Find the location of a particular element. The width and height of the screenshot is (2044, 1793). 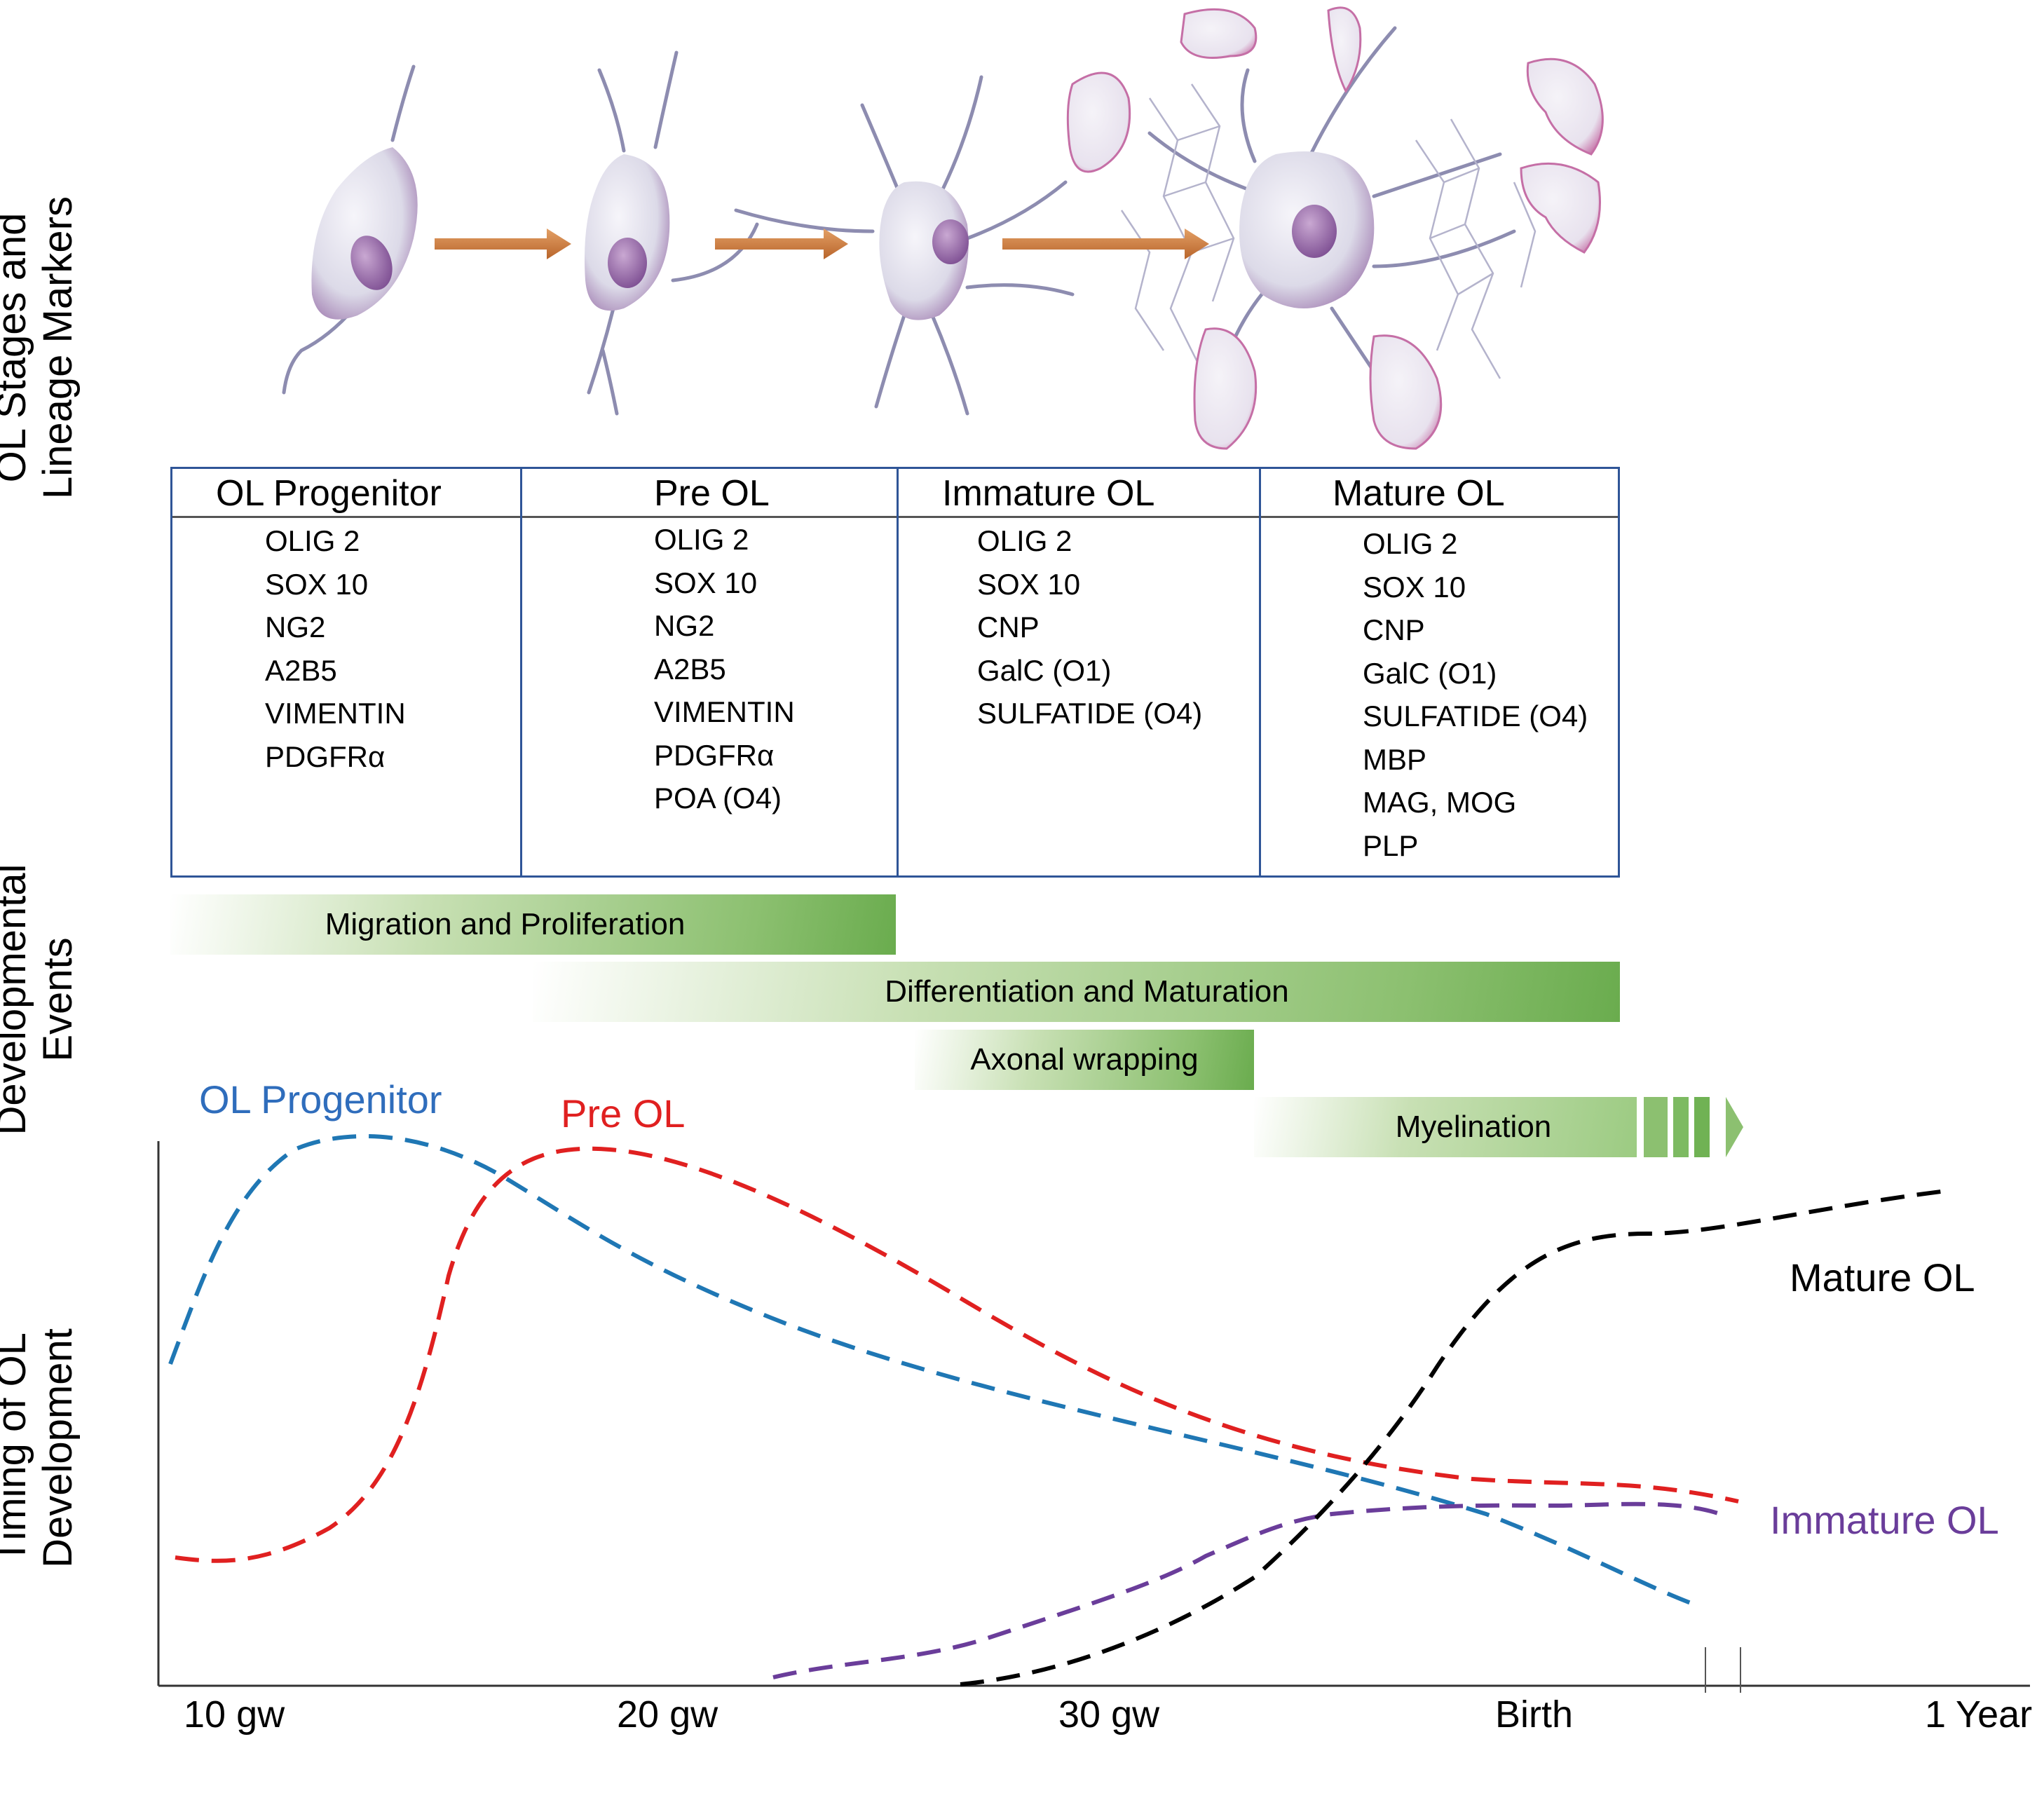

event-bar-differentiation: Differentiation and Maturation is located at coordinates (1076, 992).